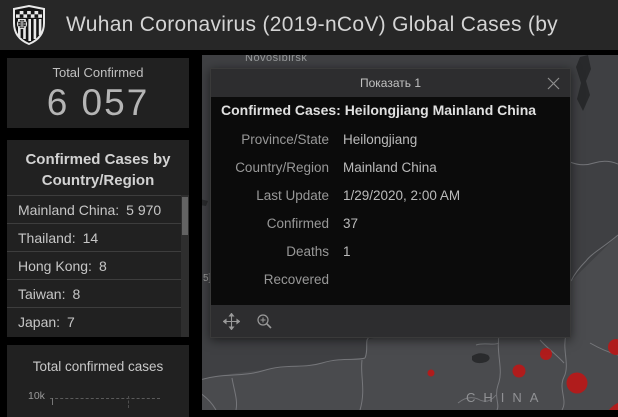 The height and width of the screenshot is (417, 618). Describe the element at coordinates (506, 397) in the screenshot. I see `country-label: CHINA` at that location.